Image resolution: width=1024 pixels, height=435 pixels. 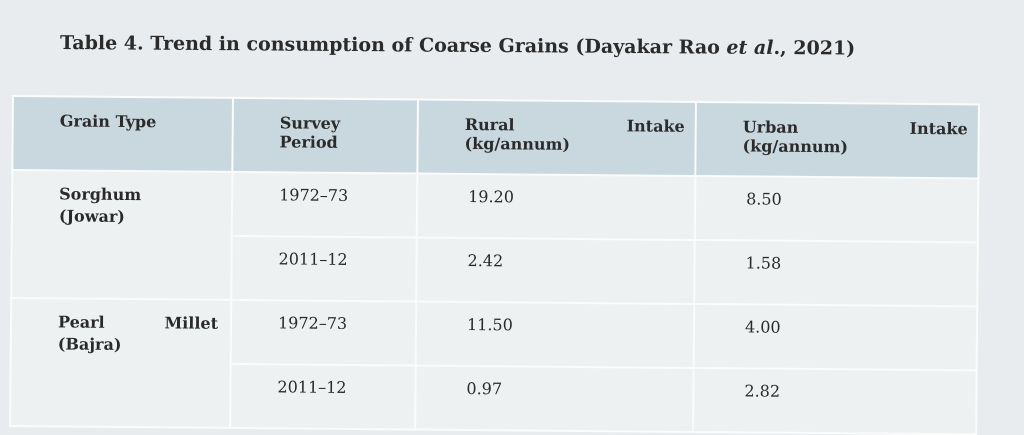 What do you see at coordinates (555, 334) in the screenshot?
I see `rural-intake-cell: 11.50` at bounding box center [555, 334].